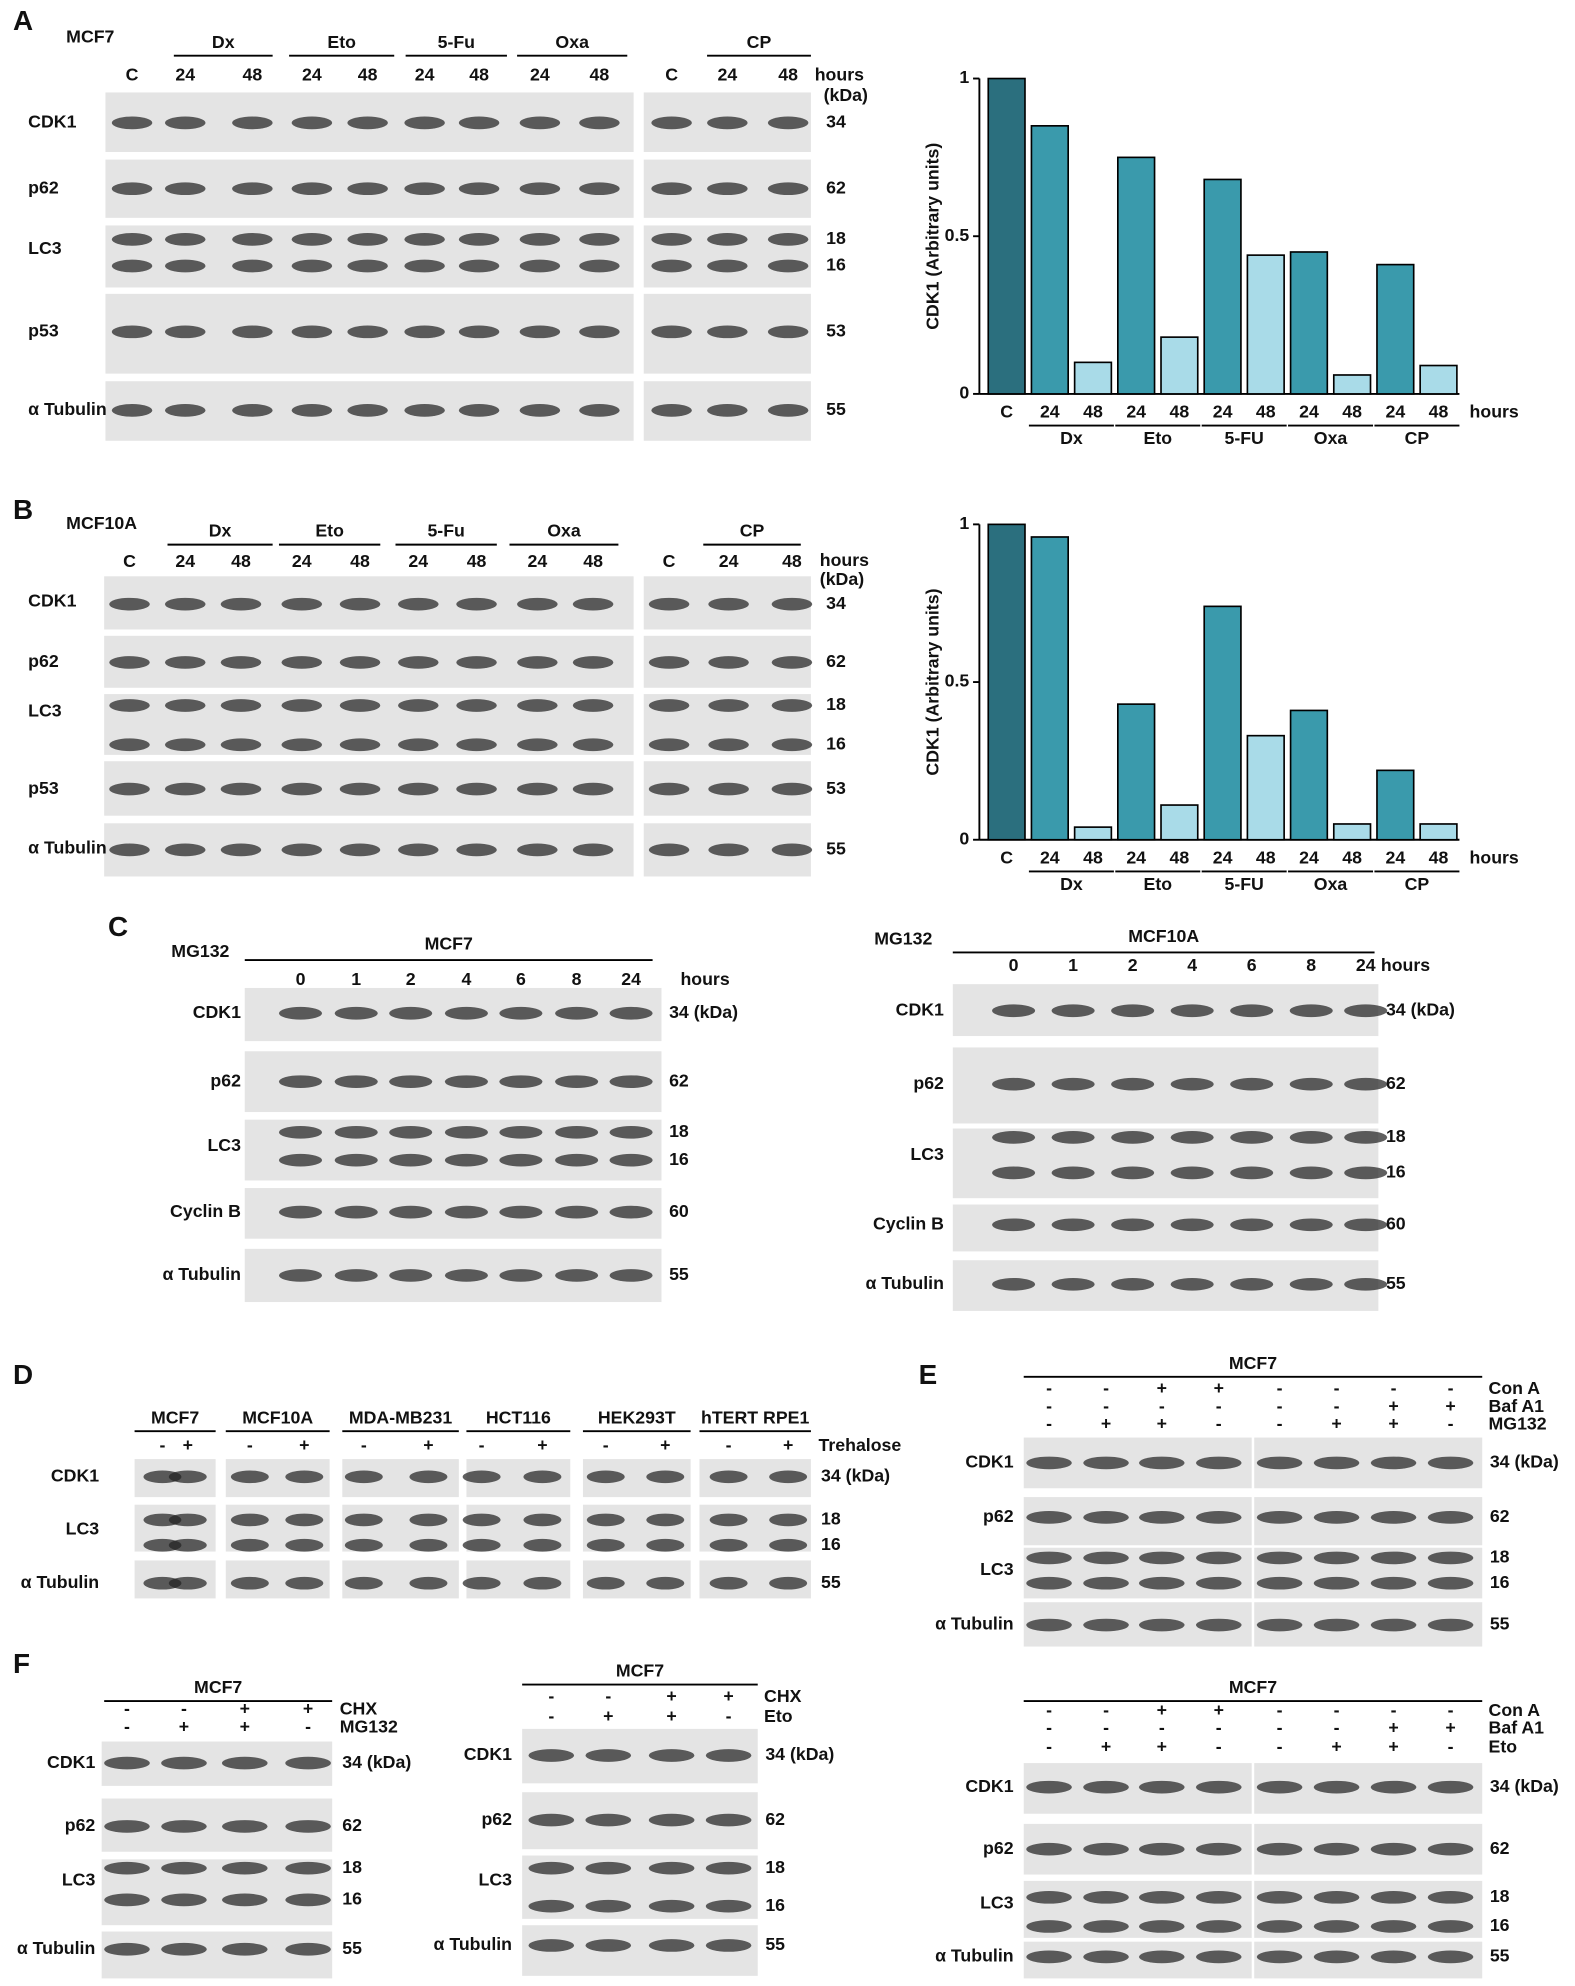 The width and height of the screenshot is (1575, 1986). Describe the element at coordinates (1352, 857) in the screenshot. I see `x-tick-label: 48` at that location.